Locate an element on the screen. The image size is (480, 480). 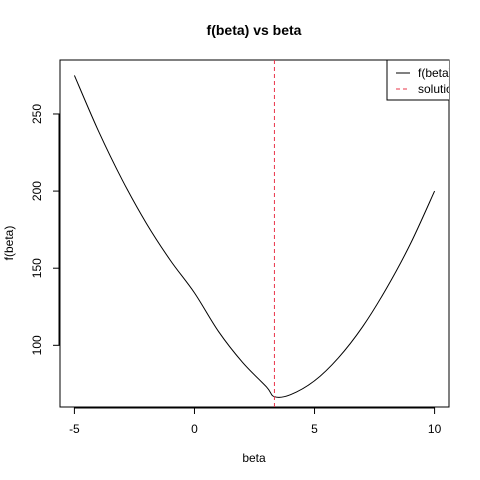
x-tick-label: -5 is located at coordinates (74, 429).